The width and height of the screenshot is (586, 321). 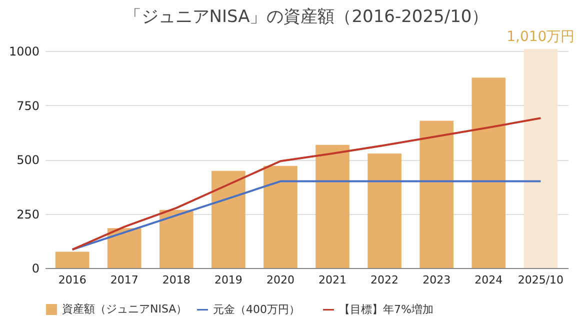 I want to click on legend-label: 元金（400万円）, so click(x=256, y=309).